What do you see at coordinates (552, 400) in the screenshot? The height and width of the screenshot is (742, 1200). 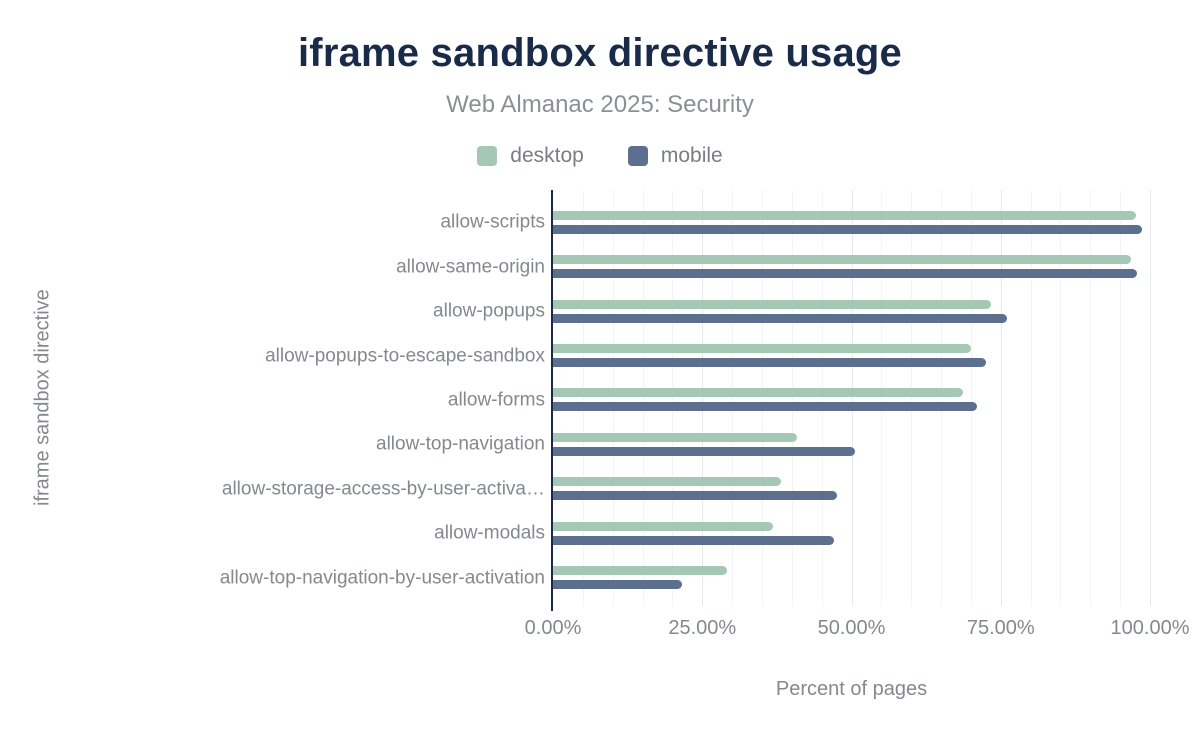 I see `y-axis-line` at bounding box center [552, 400].